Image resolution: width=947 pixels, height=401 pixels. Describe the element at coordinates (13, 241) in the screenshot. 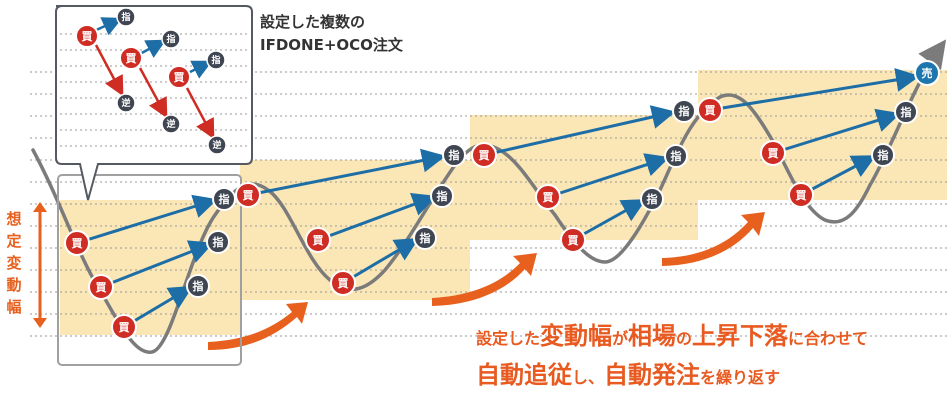

I see `range-label-char: 定` at that location.